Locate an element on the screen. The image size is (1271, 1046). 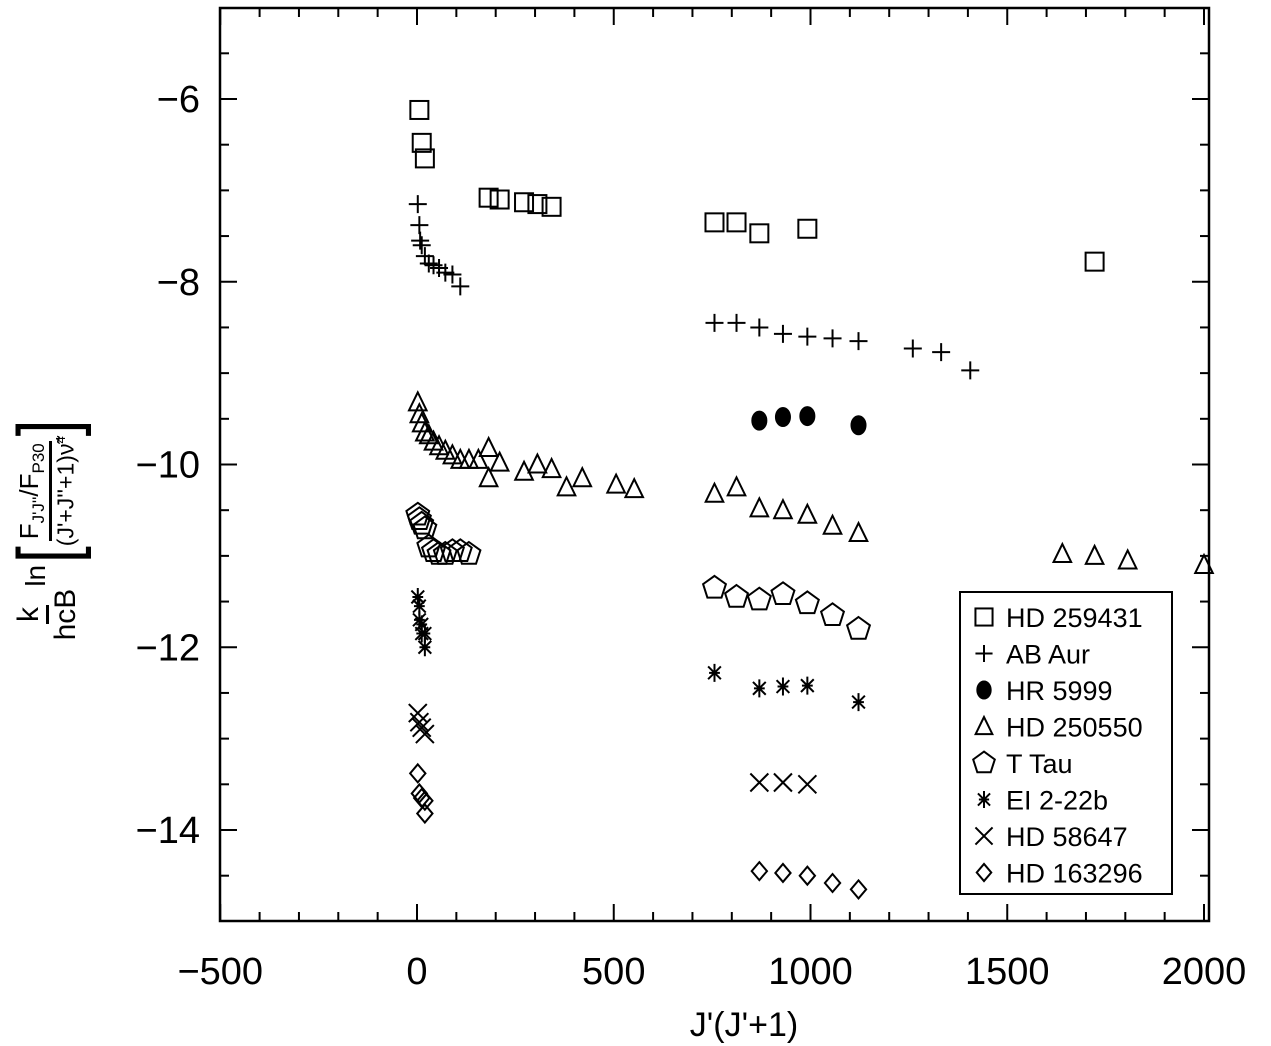
ratio-den-pow: 4 is located at coordinates (61, 440).